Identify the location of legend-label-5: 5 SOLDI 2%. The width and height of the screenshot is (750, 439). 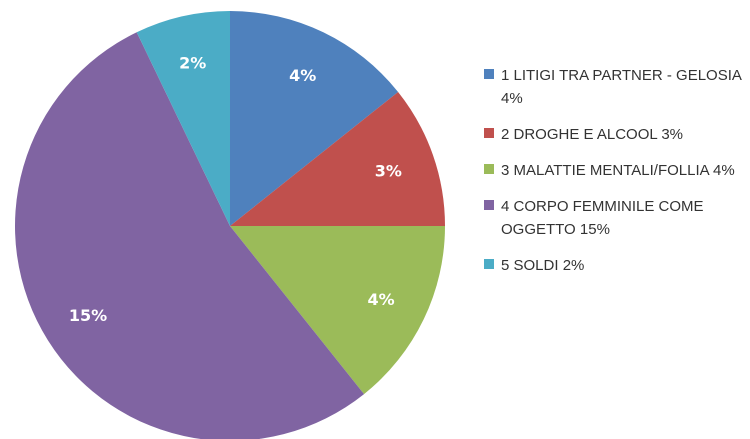
(543, 265).